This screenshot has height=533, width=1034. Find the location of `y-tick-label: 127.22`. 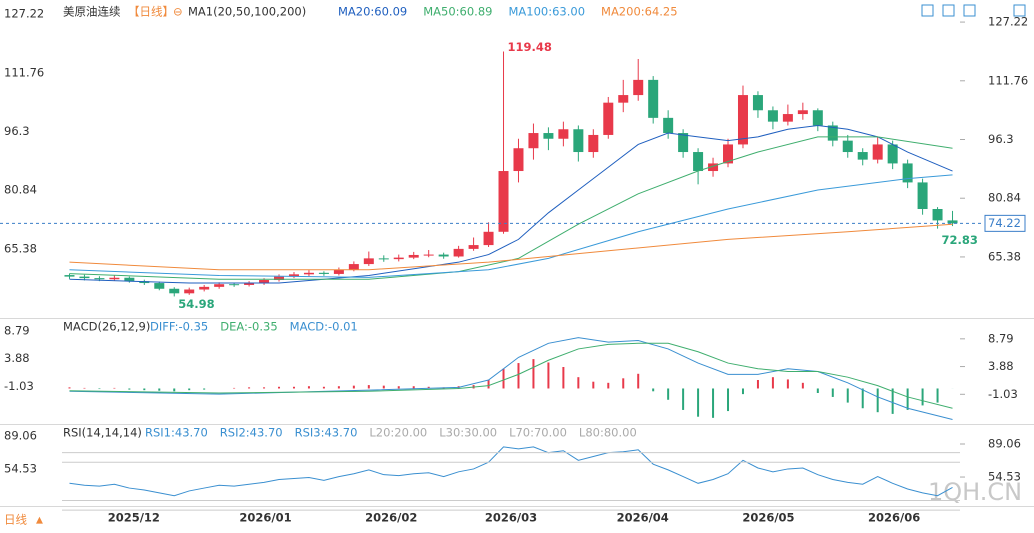

y-tick-label: 127.22 is located at coordinates (24, 14).